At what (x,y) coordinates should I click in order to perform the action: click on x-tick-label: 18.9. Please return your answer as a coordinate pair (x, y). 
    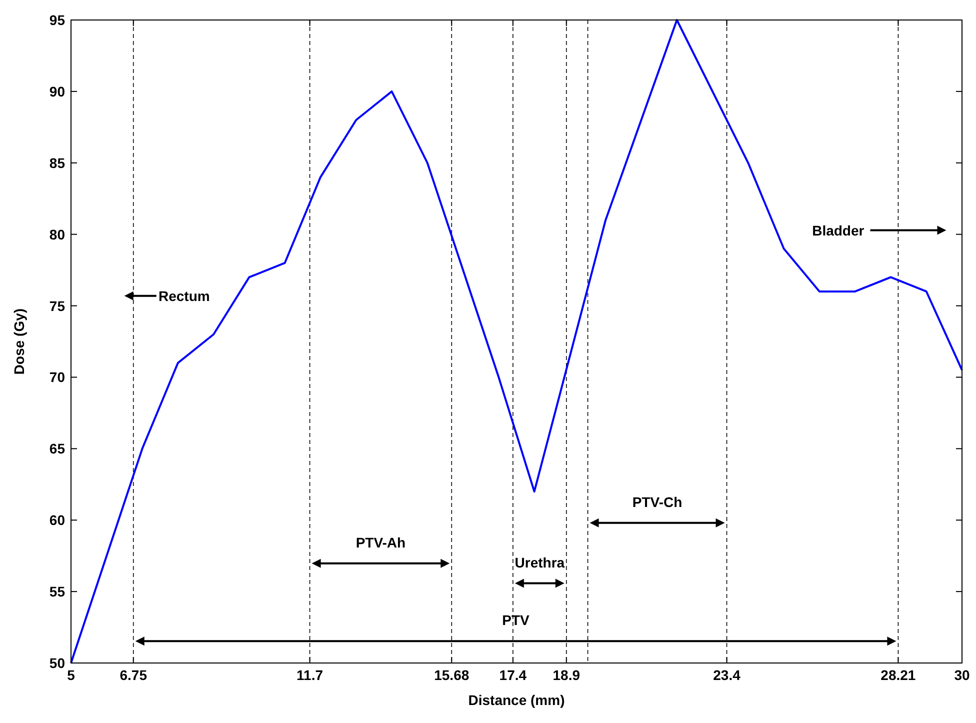
    Looking at the image, I should click on (566, 675).